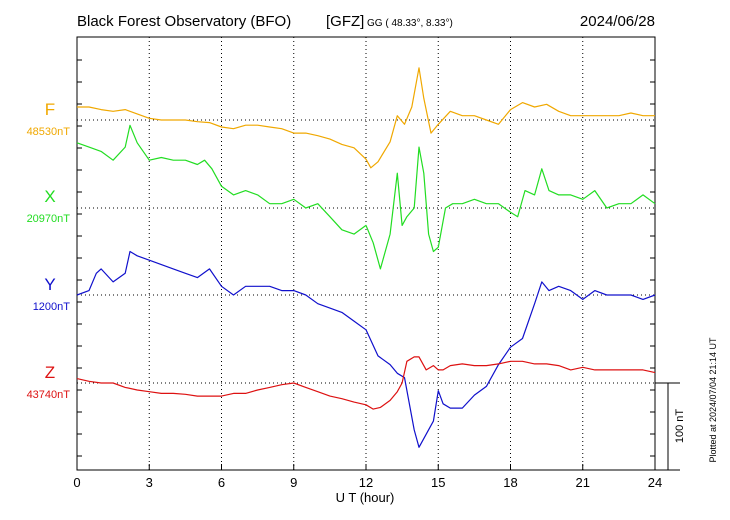 This screenshot has height=520, width=730. I want to click on x-tick-label: 3, so click(149, 482).